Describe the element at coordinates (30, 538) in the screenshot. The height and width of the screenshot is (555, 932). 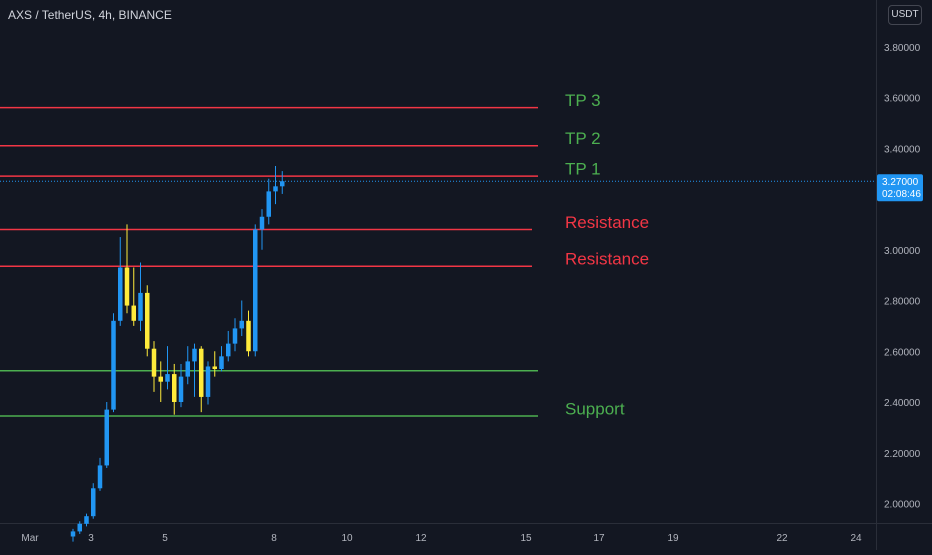
I see `time-tick-label: Mar` at that location.